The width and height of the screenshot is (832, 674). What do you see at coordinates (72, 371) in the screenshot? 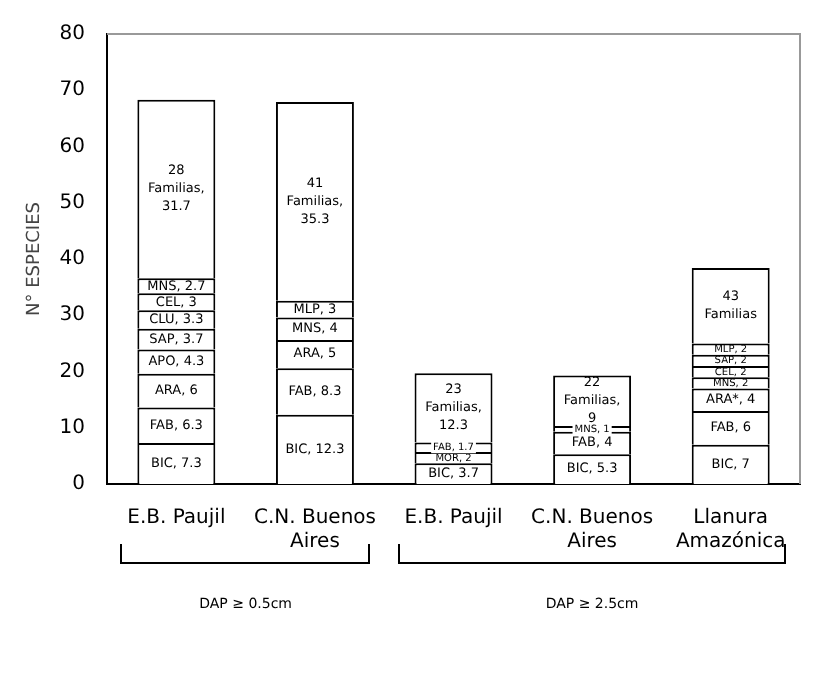
I see `y-tick-label: 20` at bounding box center [72, 371].